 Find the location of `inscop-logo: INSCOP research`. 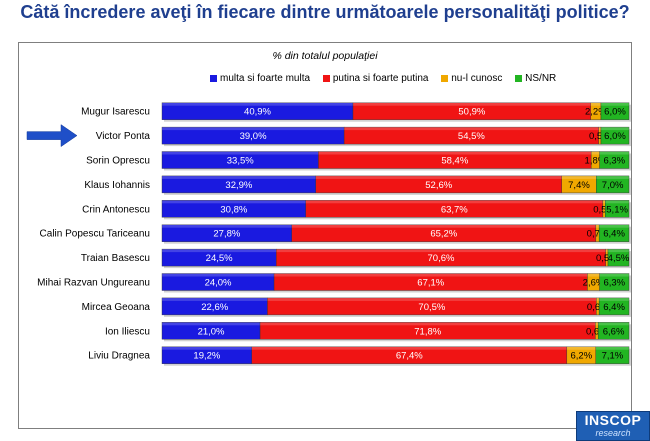

inscop-logo: INSCOP research is located at coordinates (613, 426).